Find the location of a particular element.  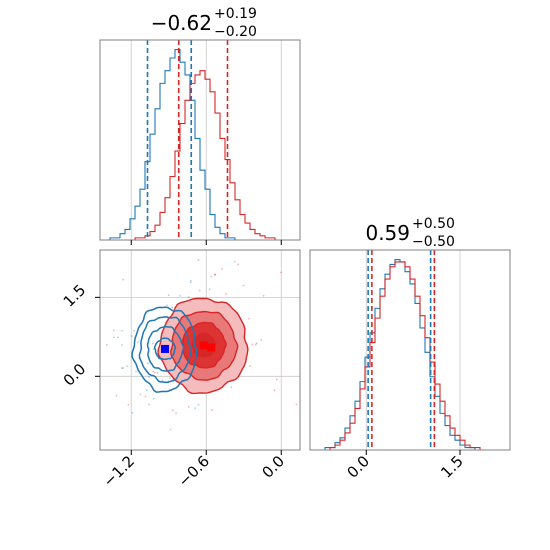

panel-title-plus: +0.50 is located at coordinates (433, 224).